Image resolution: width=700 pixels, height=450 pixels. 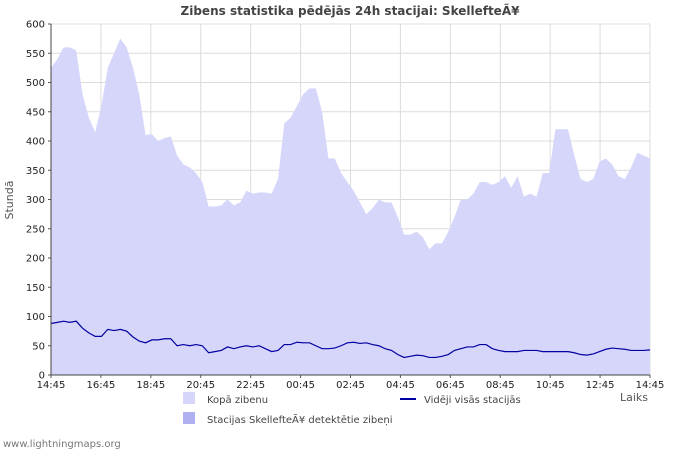 I want to click on y-tick-label: 500, so click(x=35, y=83).